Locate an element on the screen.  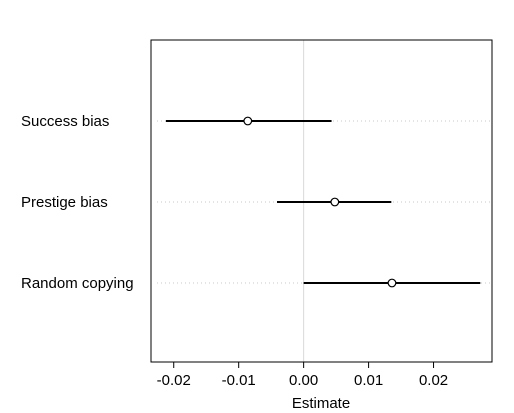
category-labels: Success bias Prestige bias Random copying is located at coordinates (77, 202).